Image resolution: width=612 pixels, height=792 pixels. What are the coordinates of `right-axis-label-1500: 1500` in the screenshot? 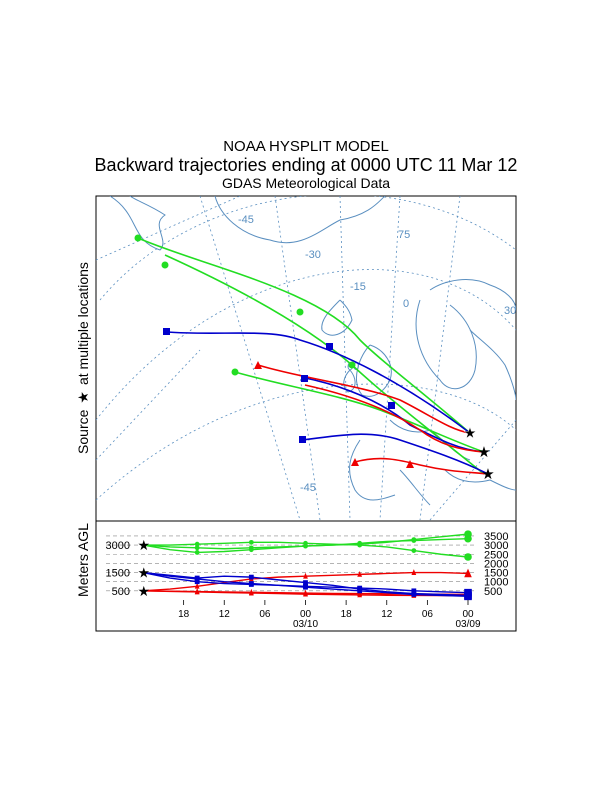 It's located at (496, 574).